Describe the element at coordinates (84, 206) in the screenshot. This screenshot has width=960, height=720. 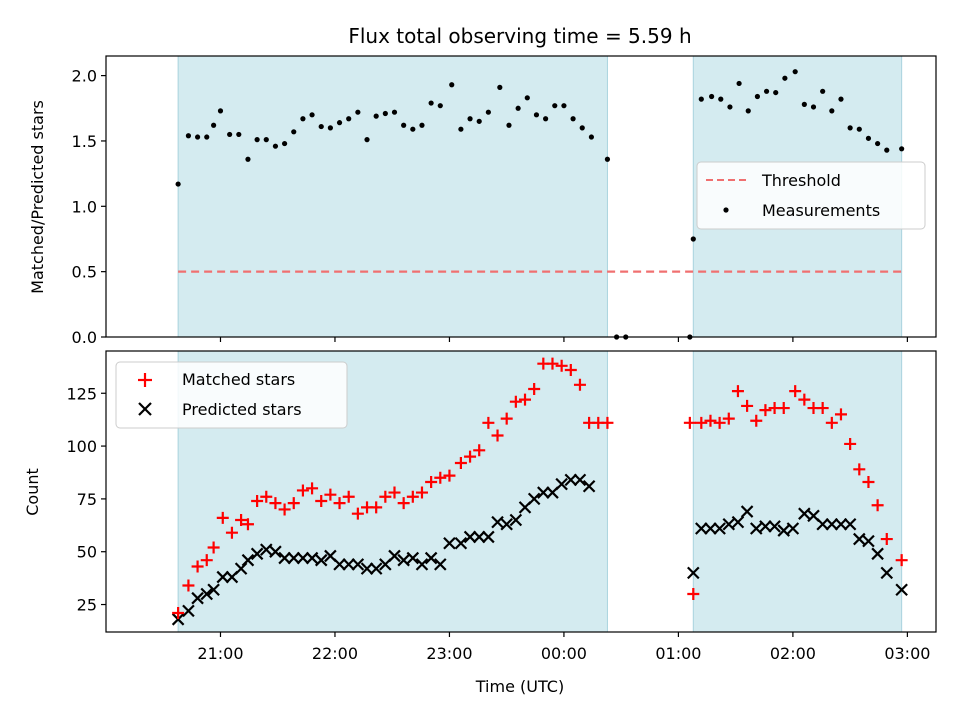
I see `top-y-tick-label-2: 1.0` at that location.